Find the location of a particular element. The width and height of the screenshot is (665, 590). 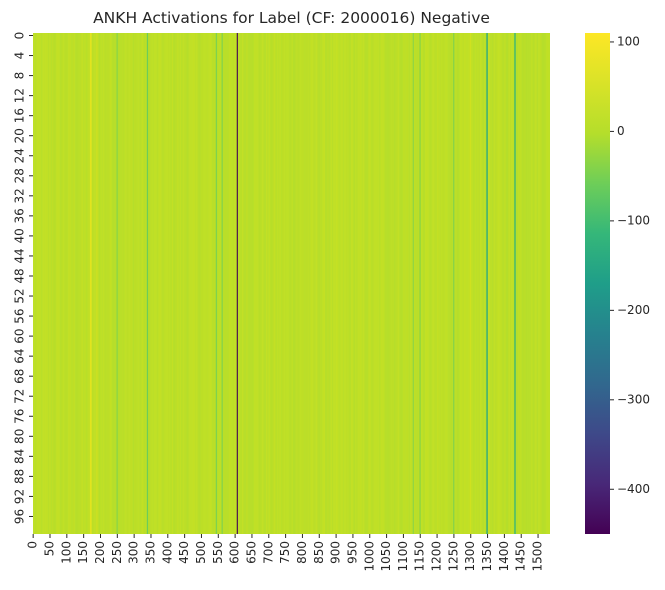

y-tick-label: 0 is located at coordinates (20, 36).